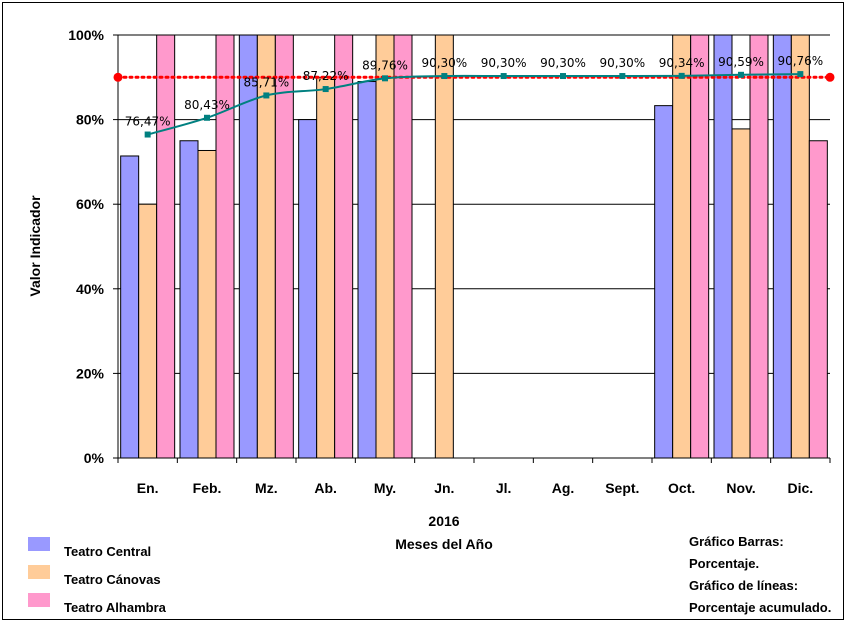 This screenshot has height=624, width=848. Describe the element at coordinates (94, 458) in the screenshot. I see `y-tick-label: 0%` at that location.